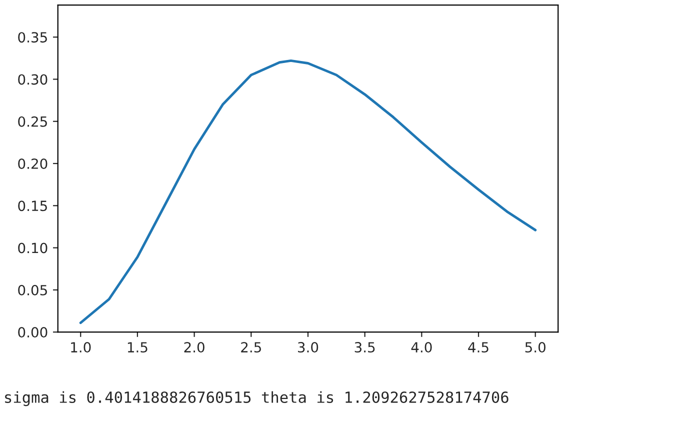 The height and width of the screenshot is (423, 689). Describe the element at coordinates (251, 347) in the screenshot. I see `x-tick-label: 2.5` at that location.